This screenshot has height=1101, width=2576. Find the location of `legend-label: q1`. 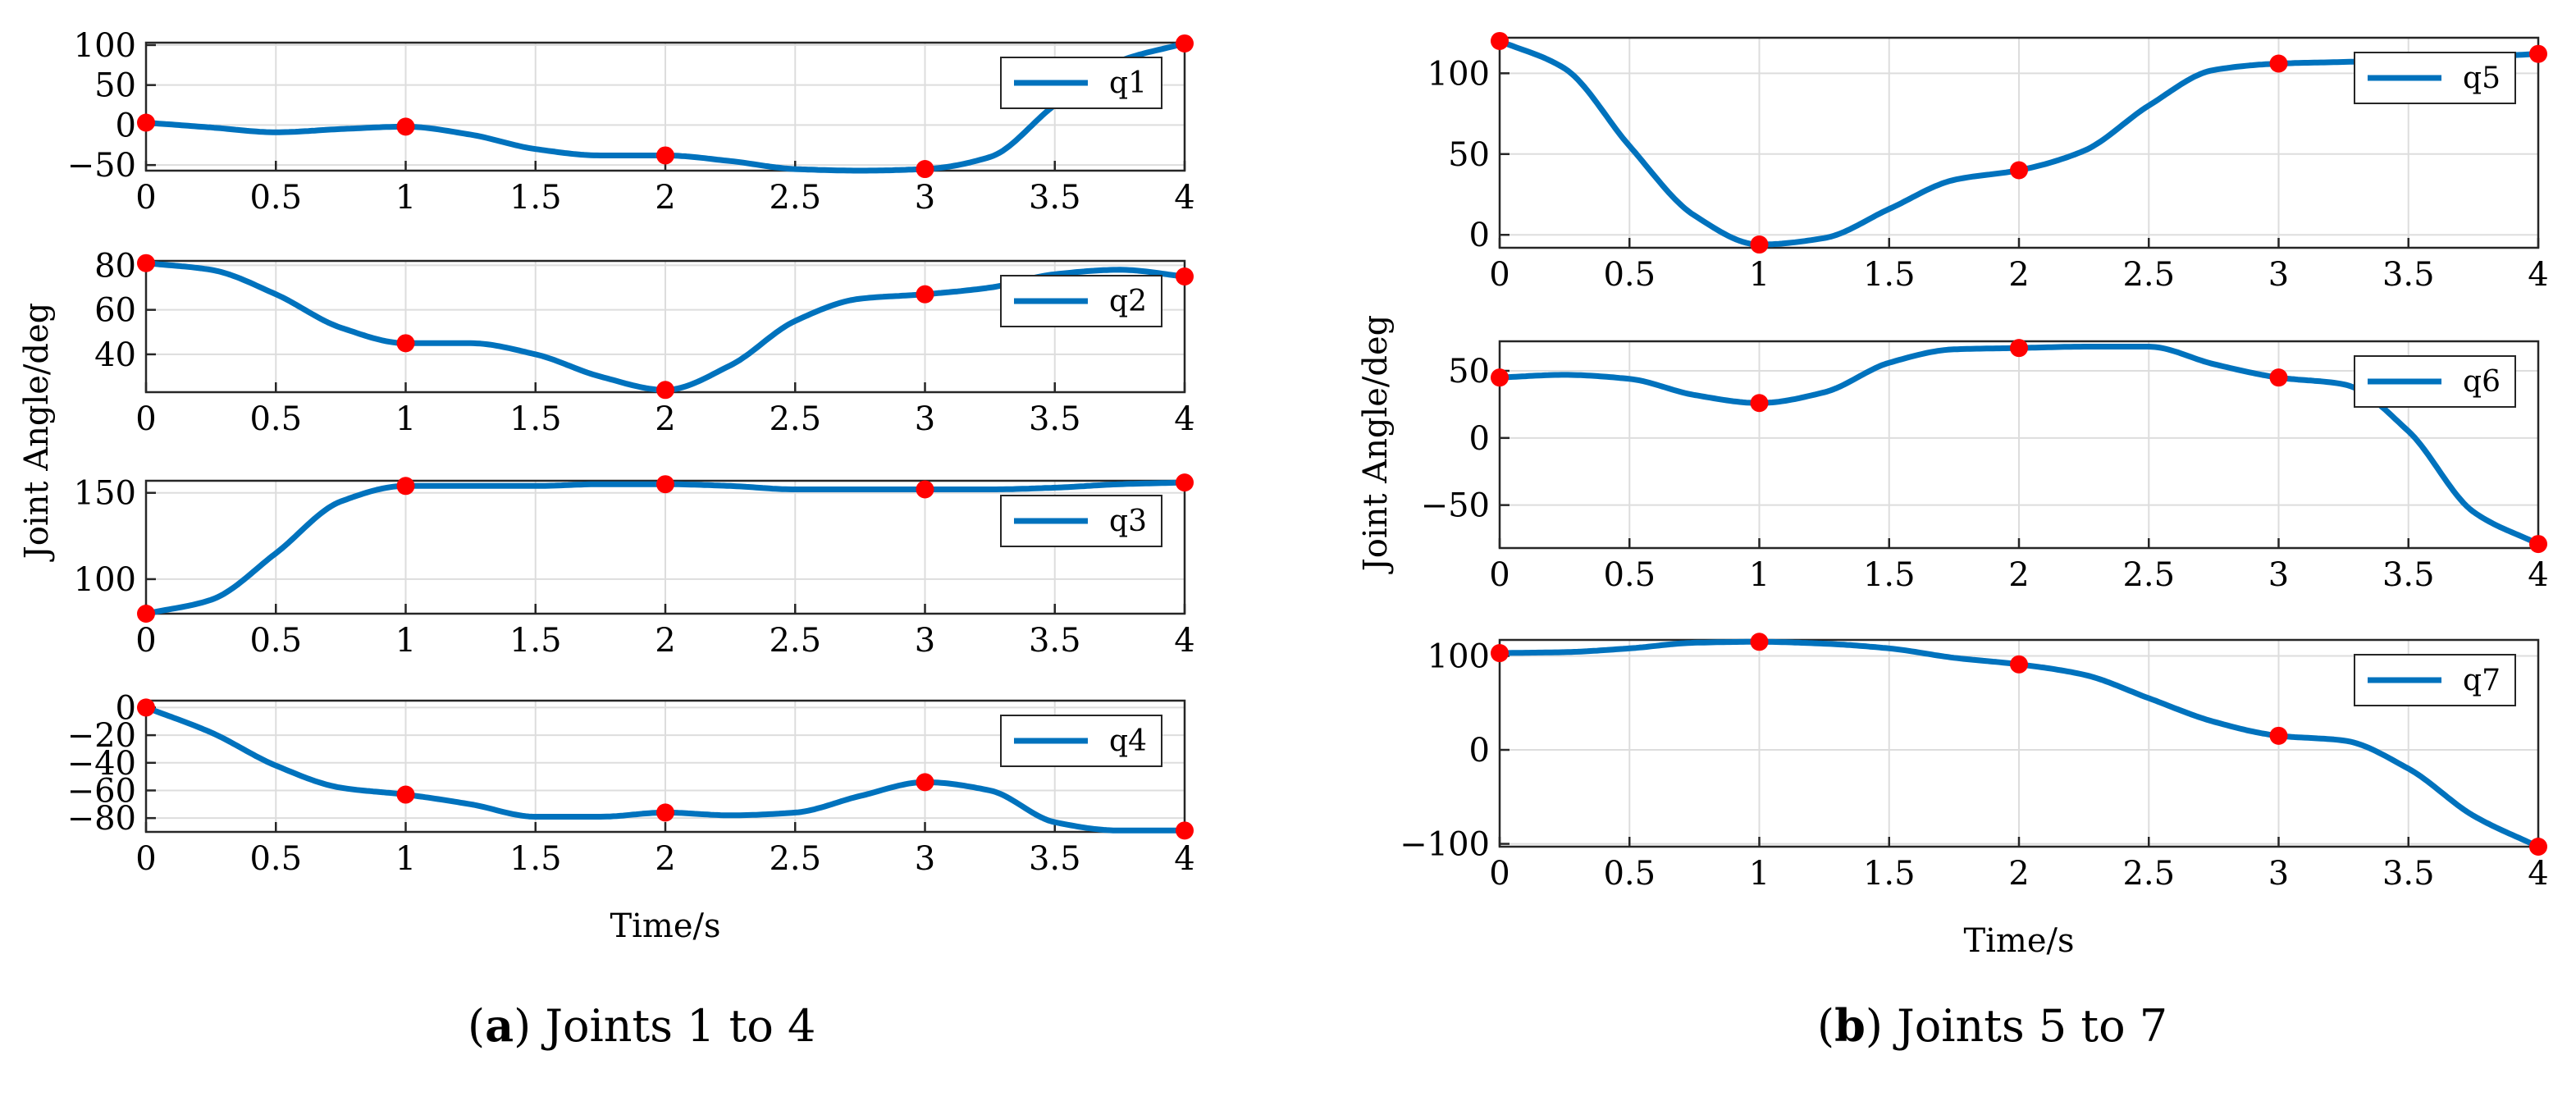

legend-label: q1 is located at coordinates (1128, 83).